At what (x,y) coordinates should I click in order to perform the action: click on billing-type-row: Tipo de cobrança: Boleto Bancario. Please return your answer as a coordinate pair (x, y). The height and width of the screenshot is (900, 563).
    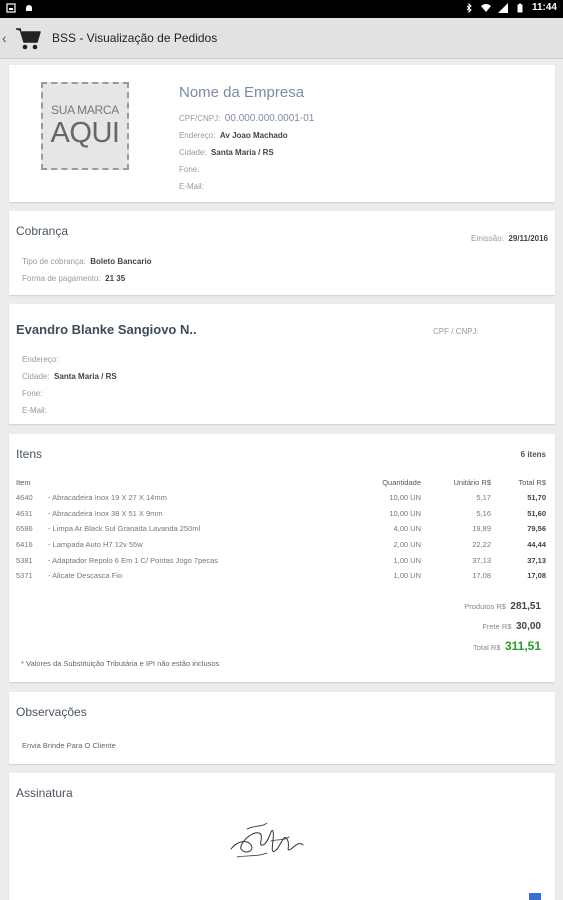
    Looking at the image, I should click on (87, 260).